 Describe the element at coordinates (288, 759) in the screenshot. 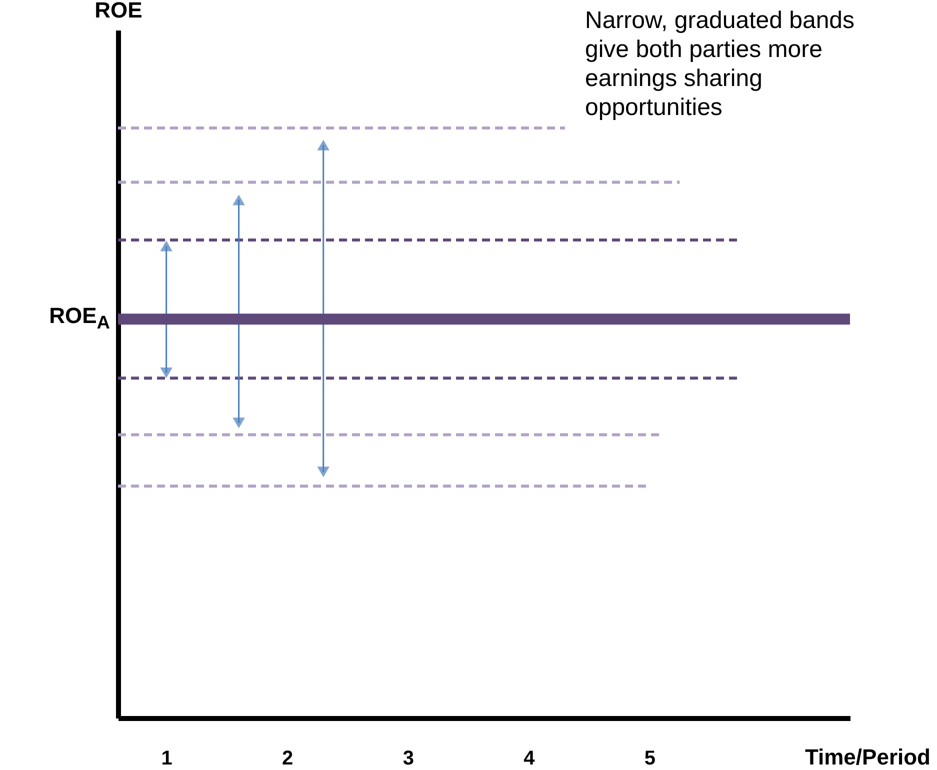

I see `x-tick-label: 2` at that location.